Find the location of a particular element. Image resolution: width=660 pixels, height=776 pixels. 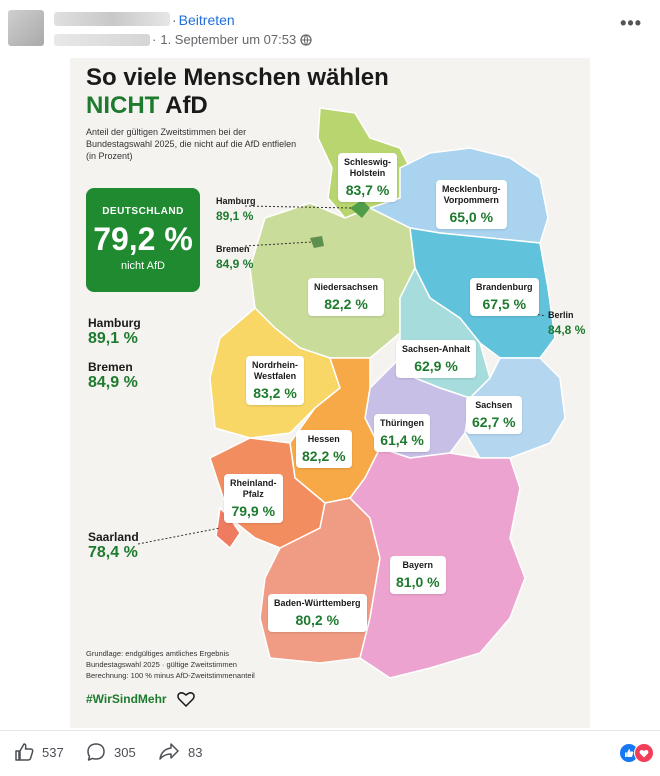

join-link: · Beitreten is located at coordinates (203, 20).